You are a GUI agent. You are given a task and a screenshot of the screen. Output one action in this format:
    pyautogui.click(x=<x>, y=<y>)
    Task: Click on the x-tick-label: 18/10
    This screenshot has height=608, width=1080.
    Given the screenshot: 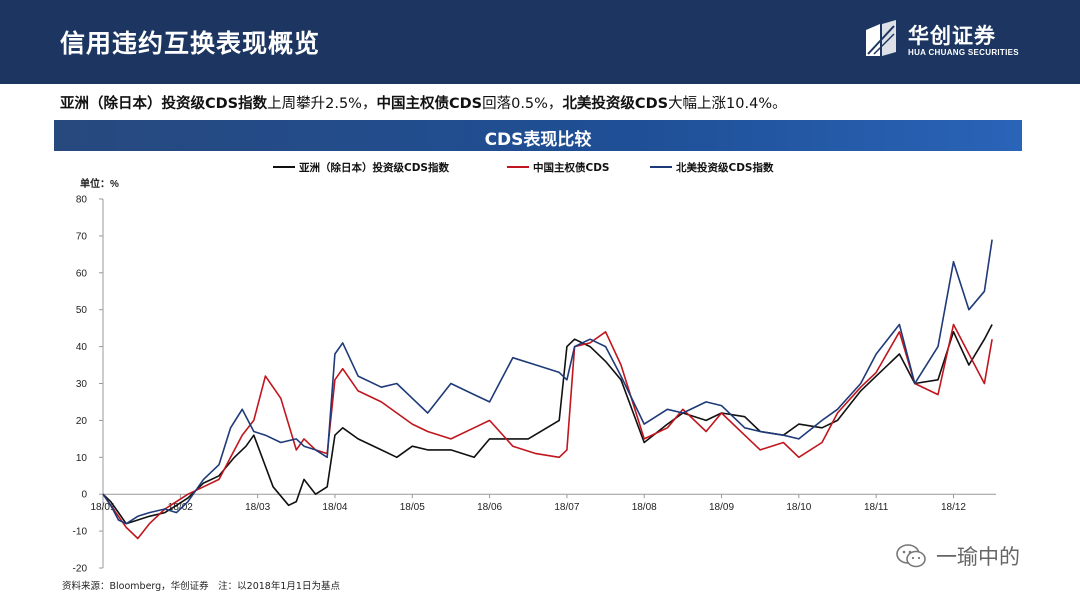 What is the action you would take?
    pyautogui.click(x=798, y=507)
    